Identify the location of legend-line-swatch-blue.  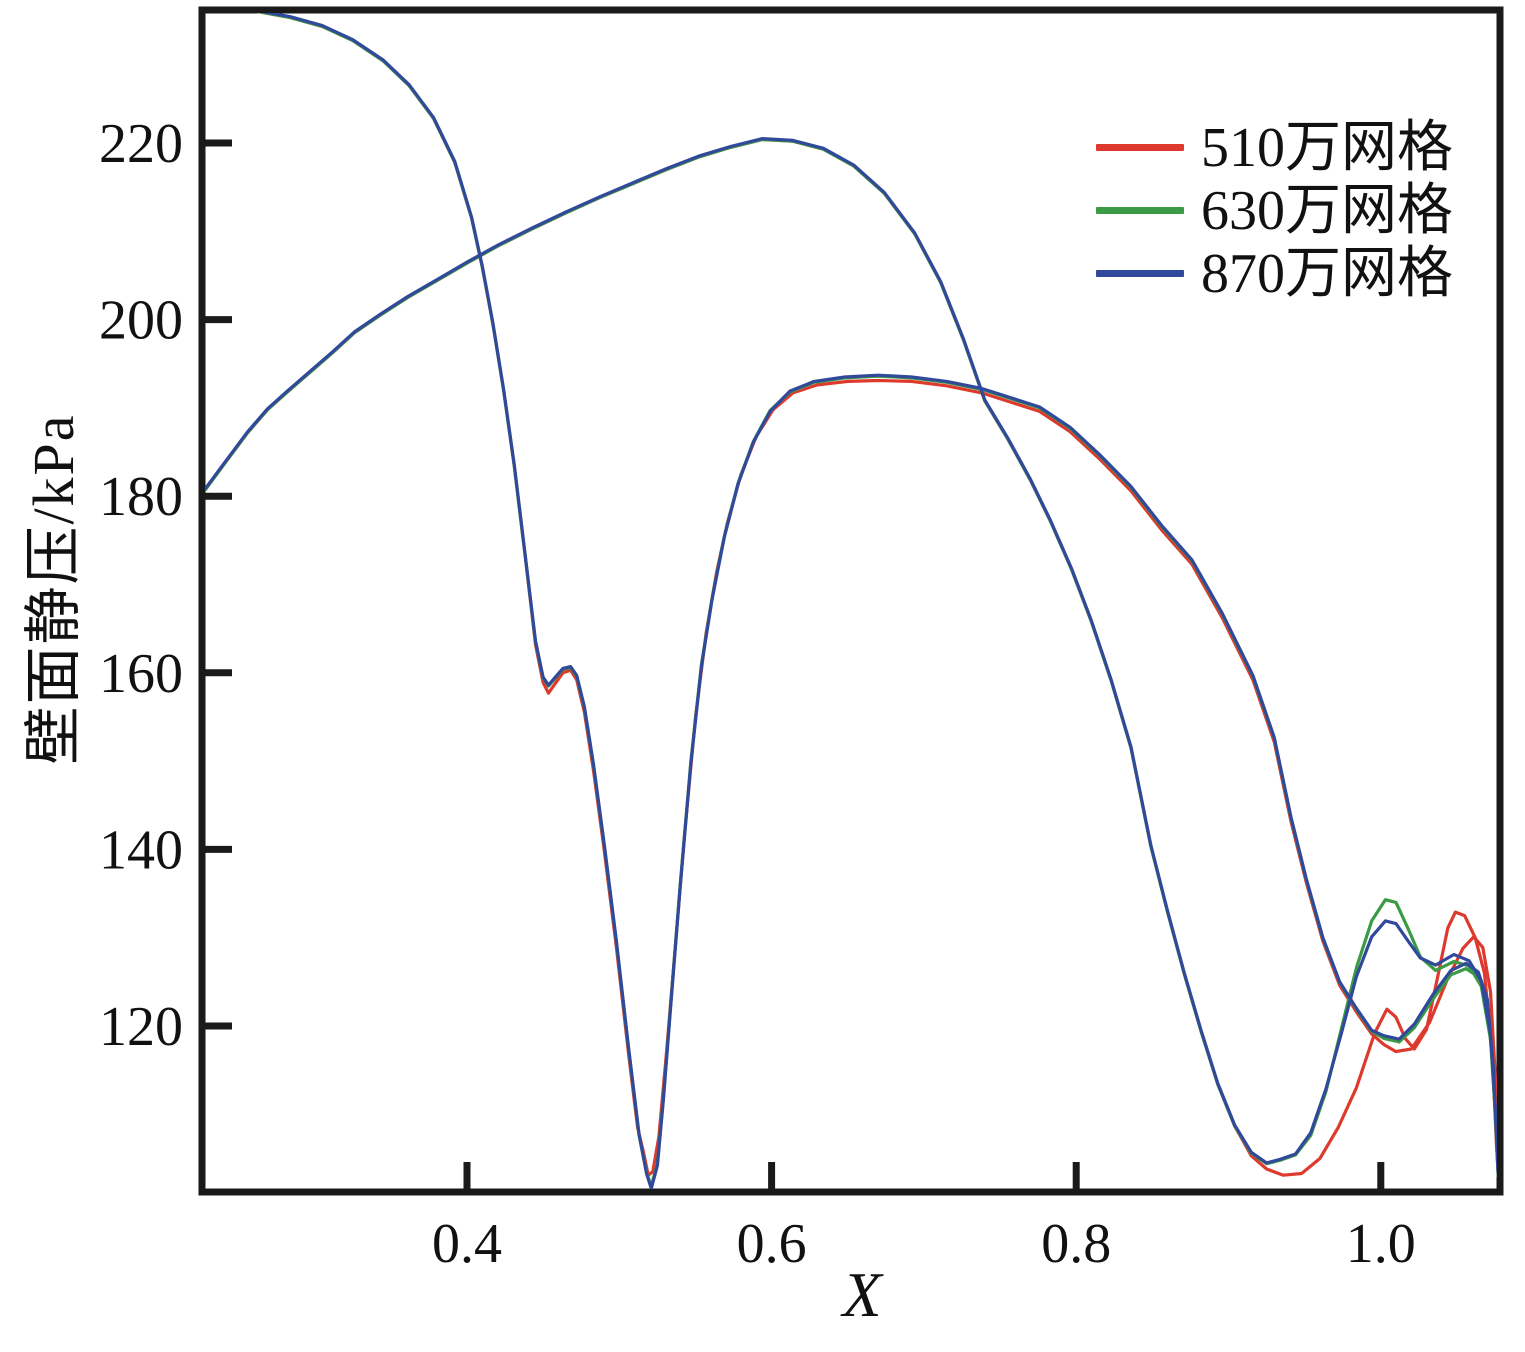
(1140, 273).